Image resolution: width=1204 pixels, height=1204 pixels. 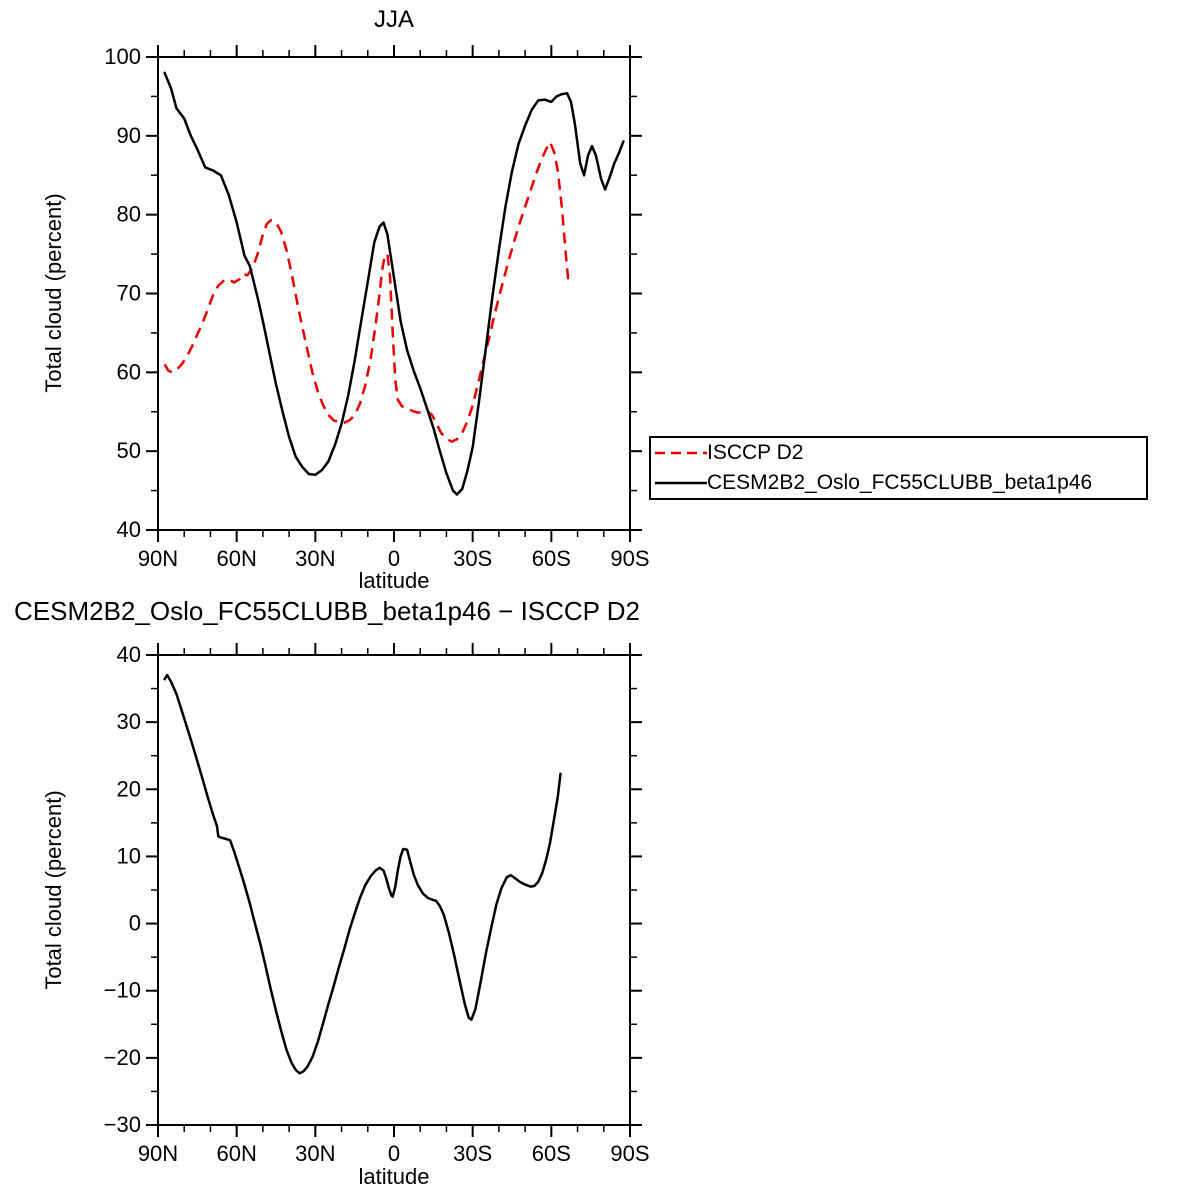 I want to click on legend-label-model: CESM2B2_Oslo_FC55CLUBB_beta1p46, so click(x=900, y=482).